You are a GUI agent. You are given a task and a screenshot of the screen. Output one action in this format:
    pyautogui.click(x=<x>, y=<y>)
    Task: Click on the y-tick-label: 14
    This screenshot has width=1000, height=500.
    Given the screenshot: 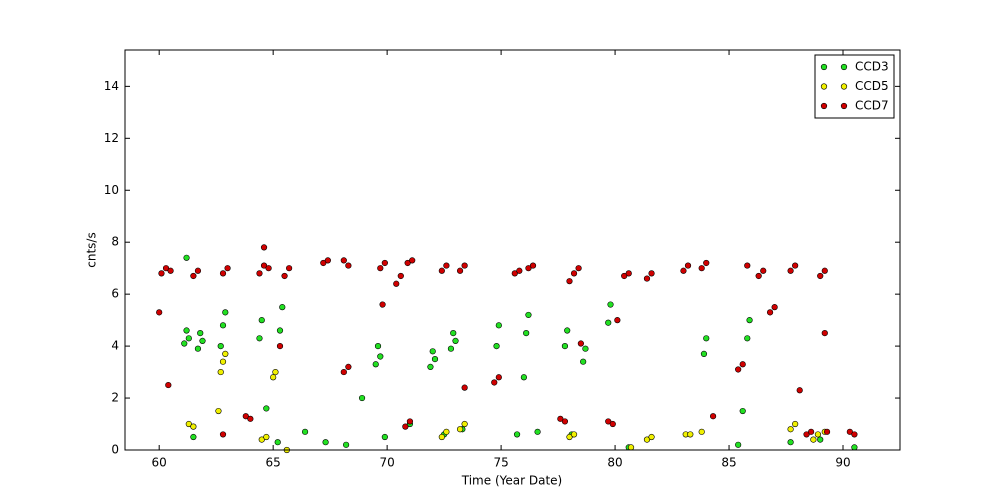 What is the action you would take?
    pyautogui.click(x=111, y=86)
    